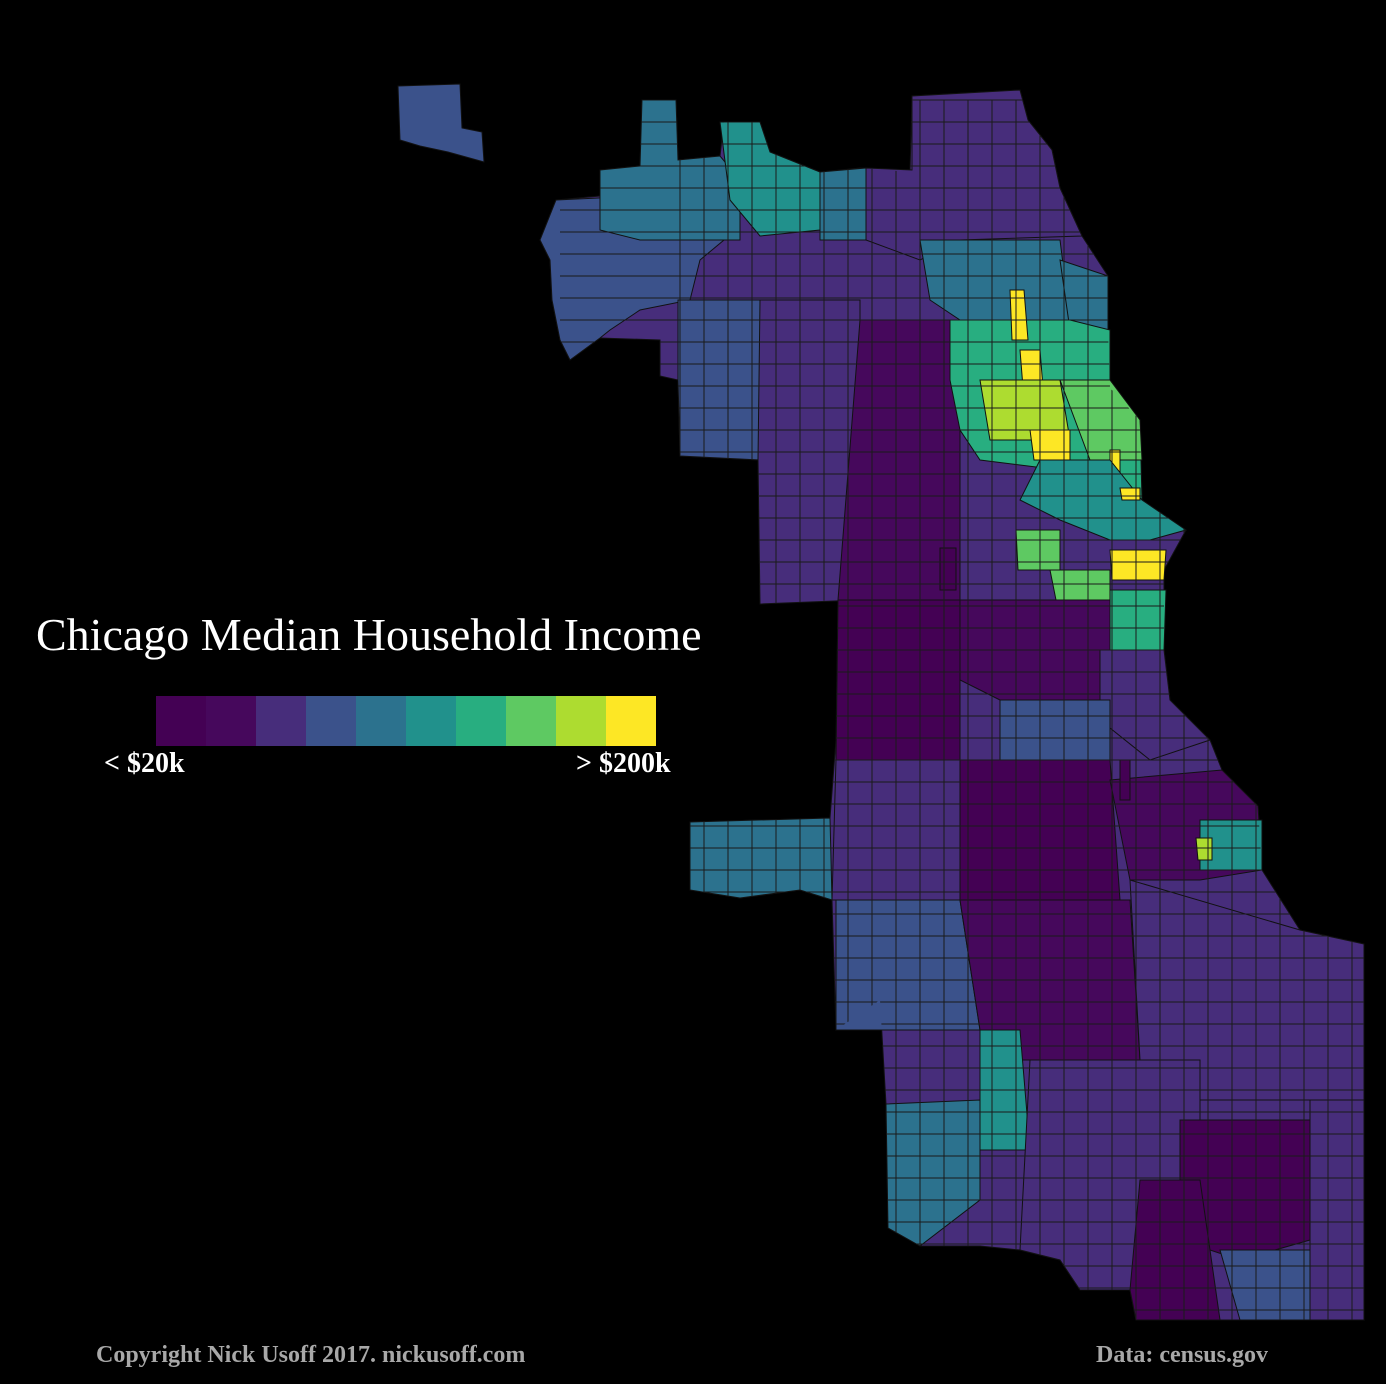 This screenshot has height=1384, width=1386. Describe the element at coordinates (933, 1173) in the screenshot. I see `mount-greenwood` at that location.